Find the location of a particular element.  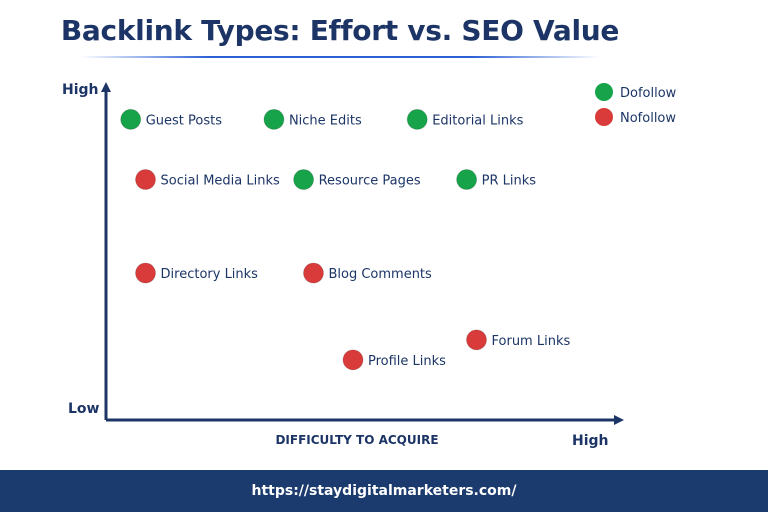

data-point: Social Media Links is located at coordinates (207, 180).